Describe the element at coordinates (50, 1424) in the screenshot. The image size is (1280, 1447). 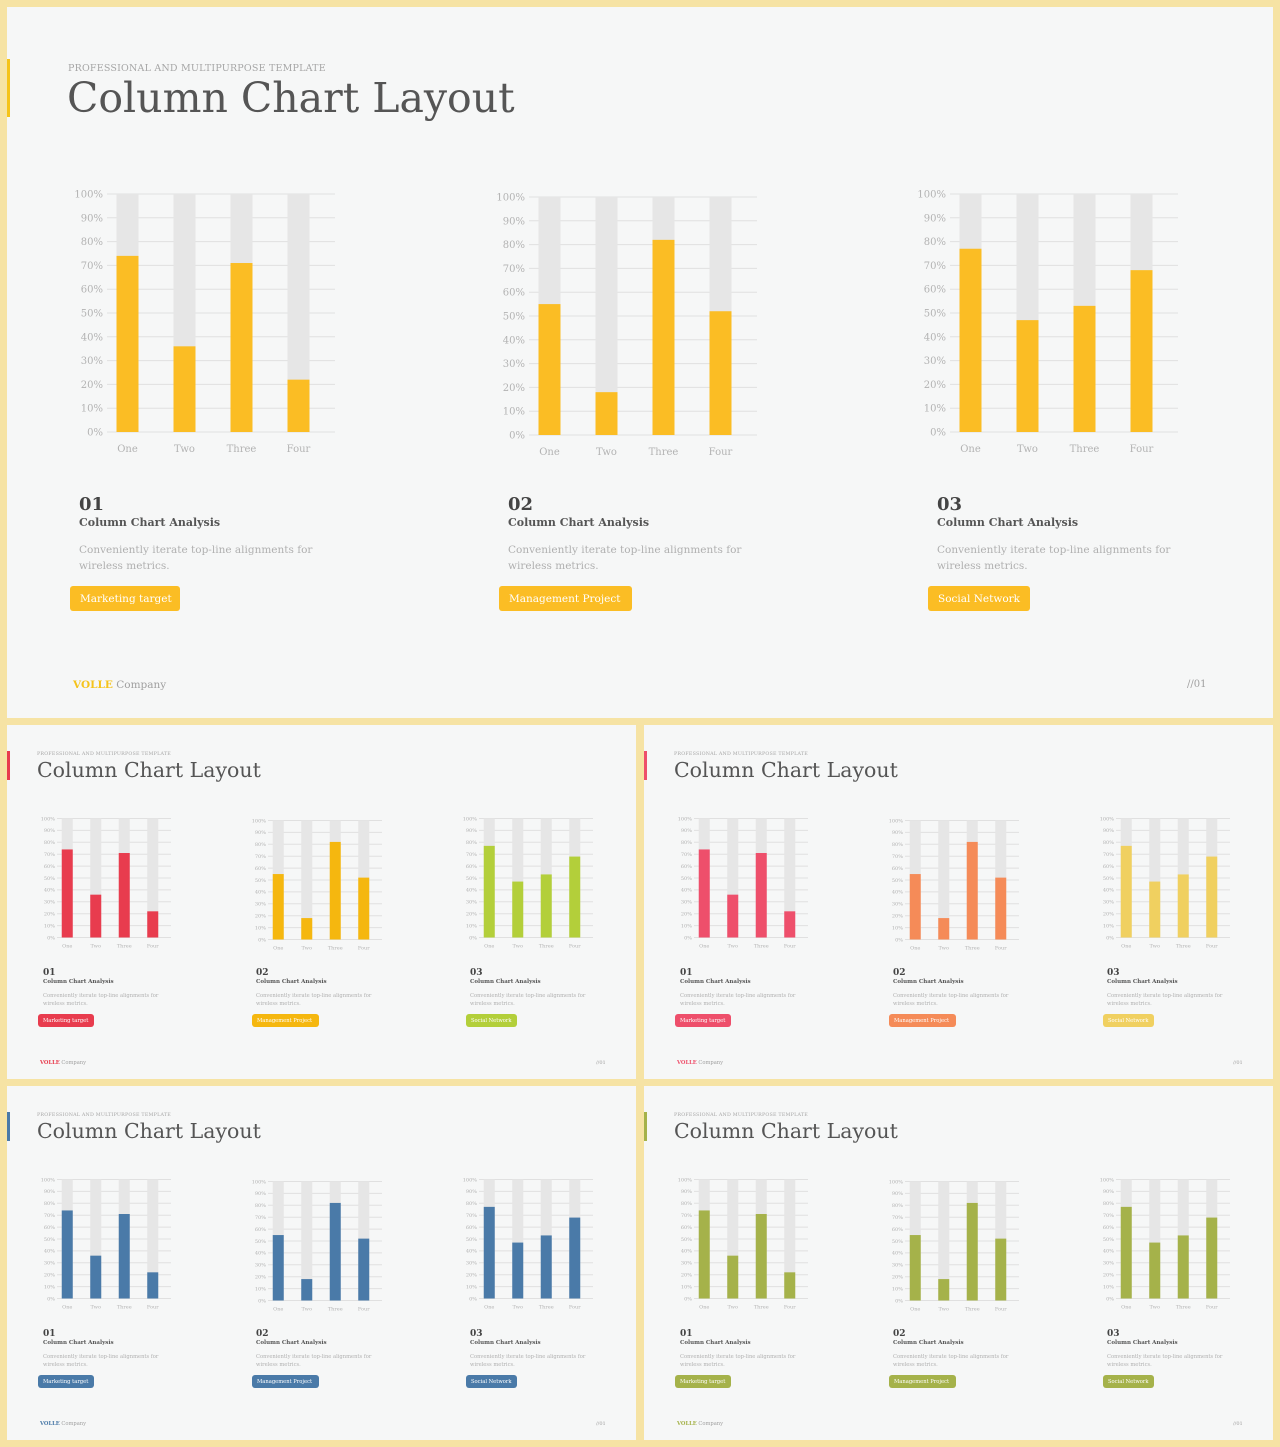
I see `footer-brand-name: VOLLE` at that location.